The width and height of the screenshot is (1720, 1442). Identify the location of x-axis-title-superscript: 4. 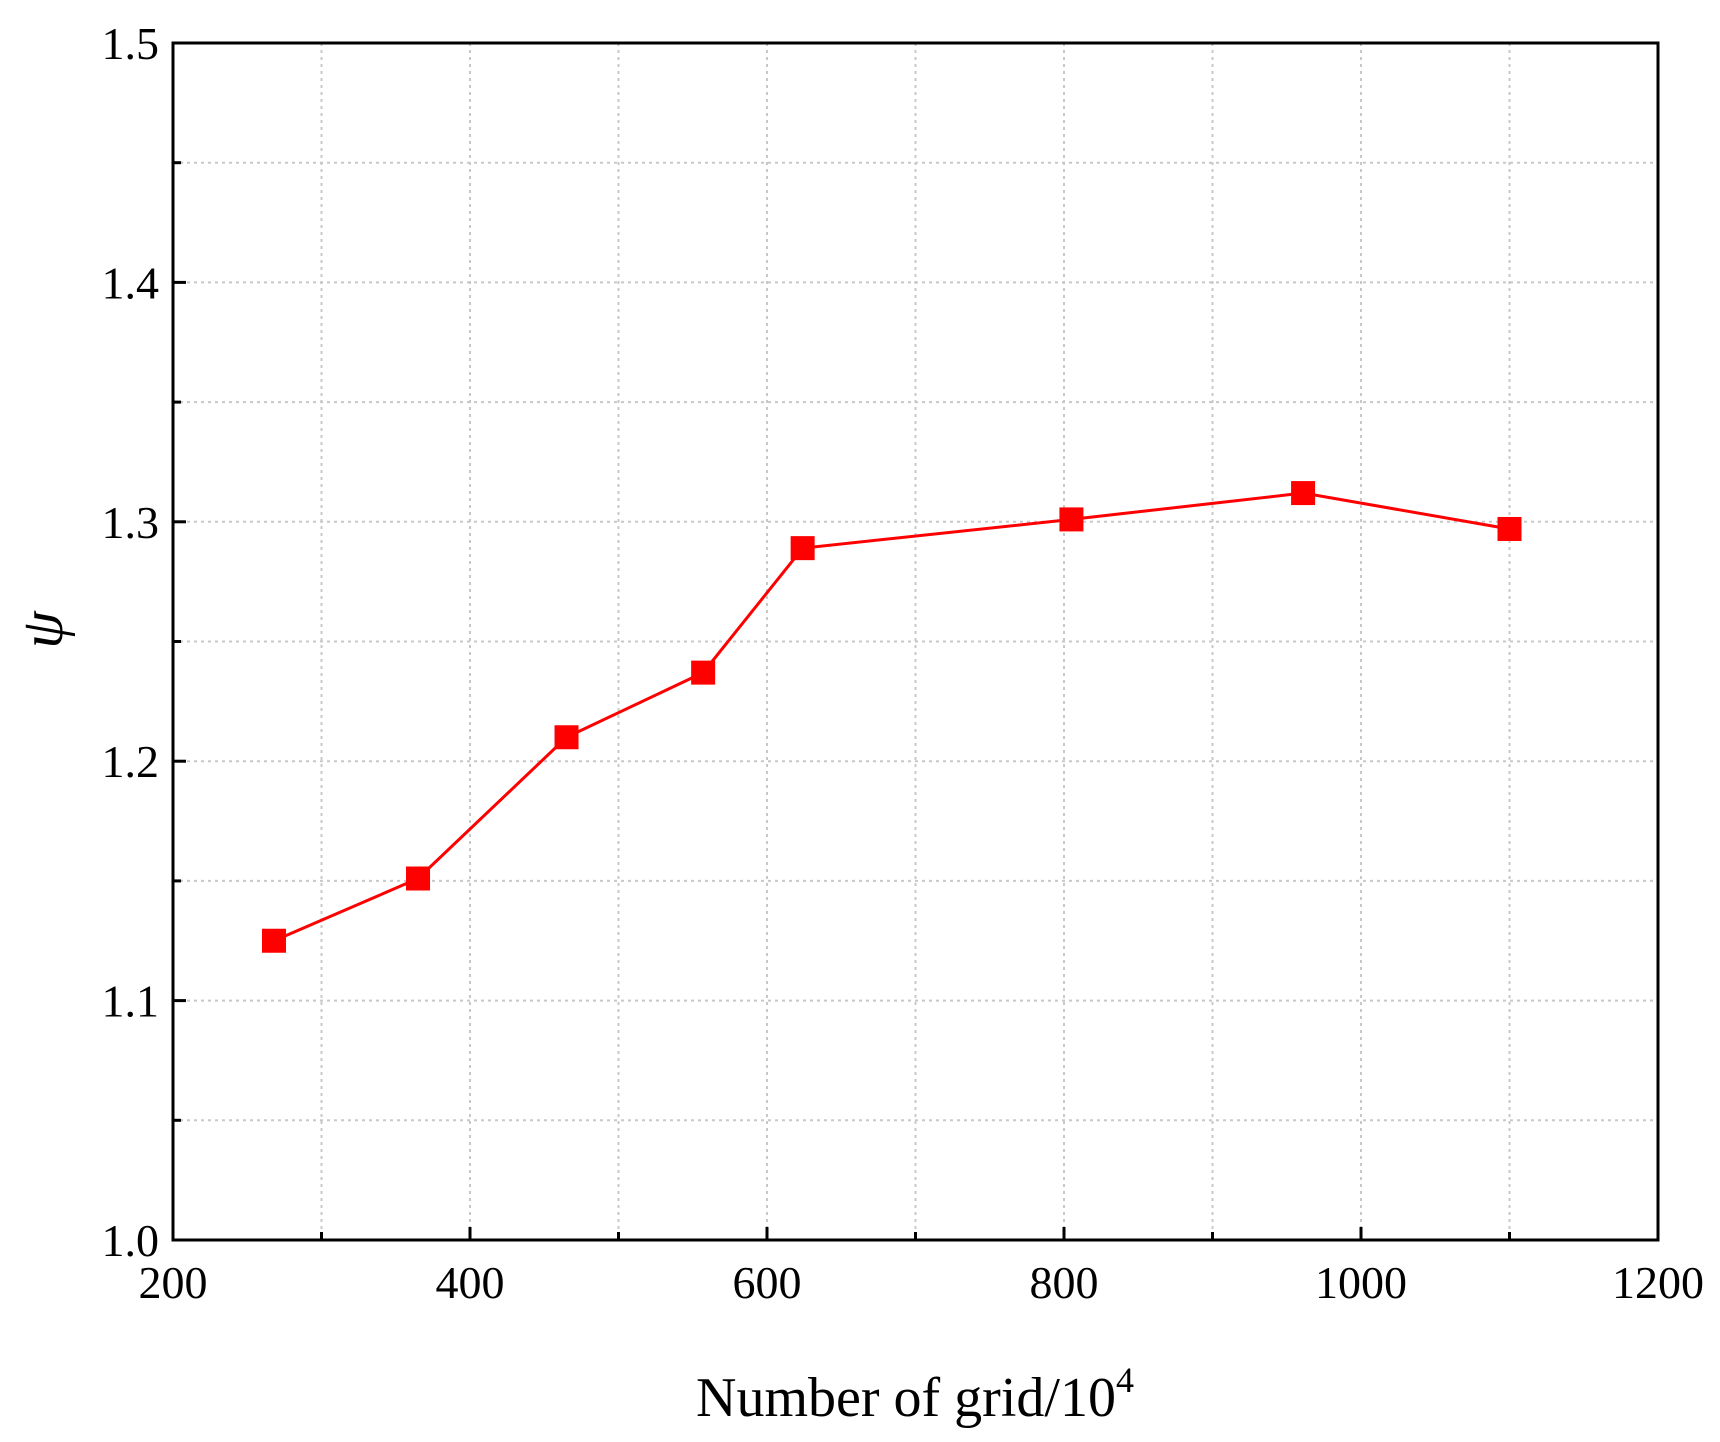
(1125, 1380).